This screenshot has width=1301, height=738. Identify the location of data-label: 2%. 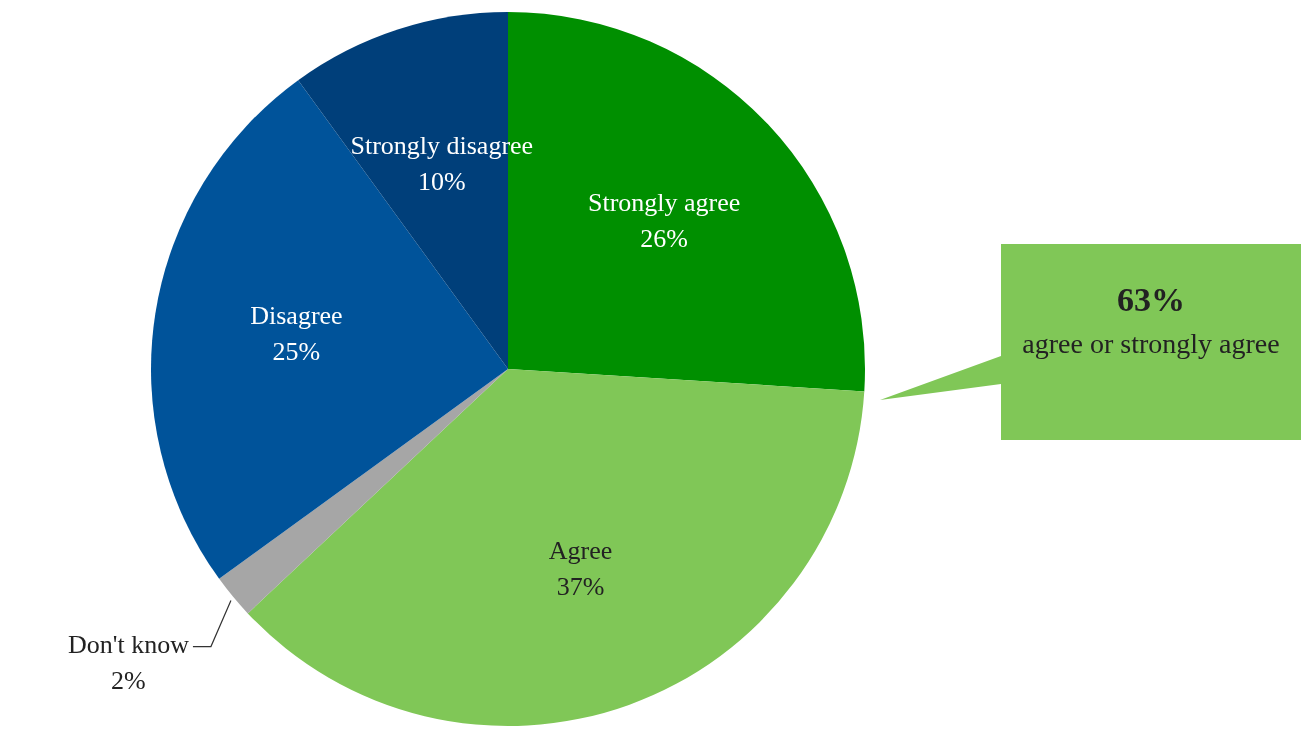
(128, 681).